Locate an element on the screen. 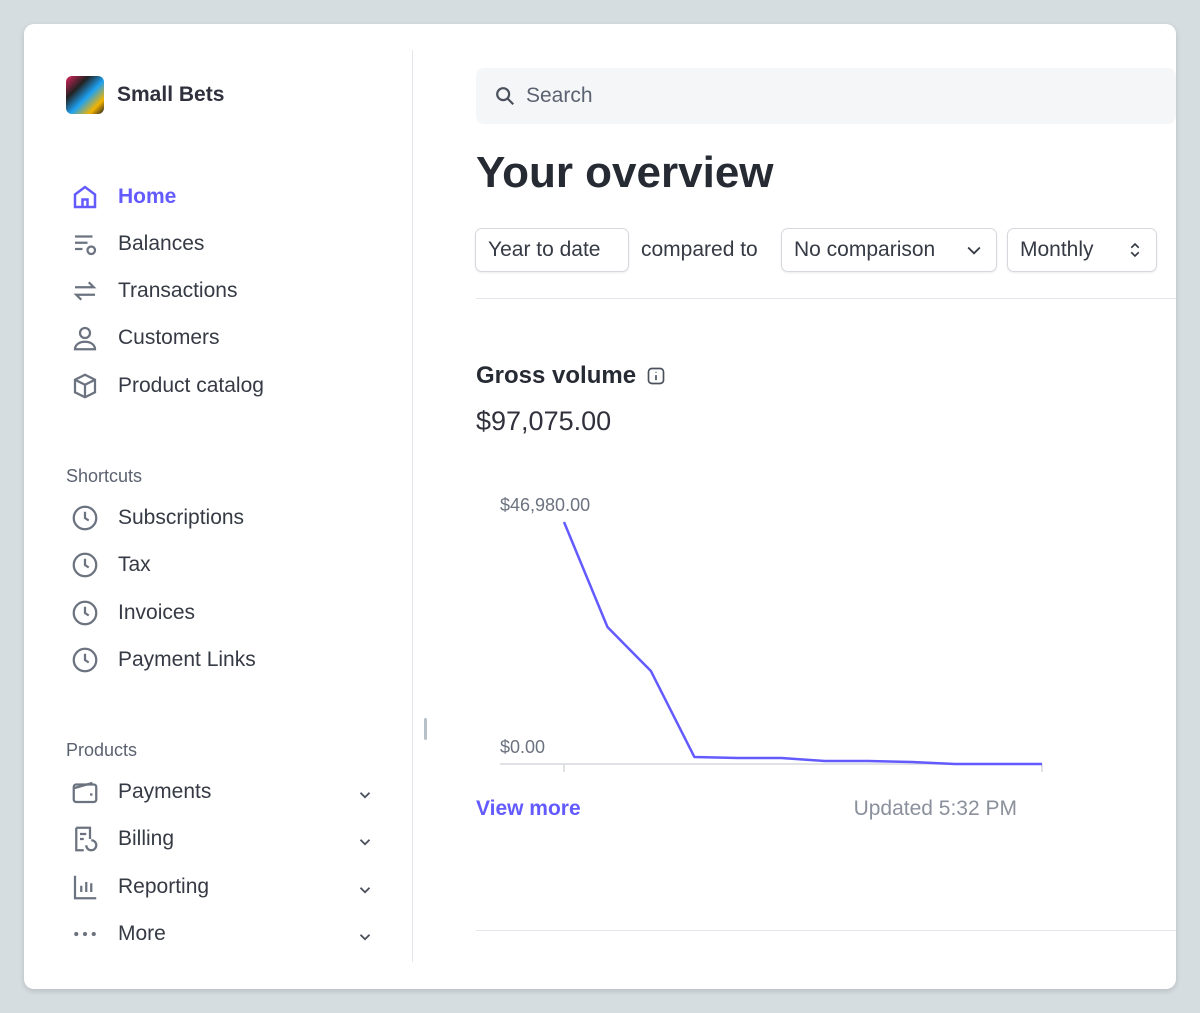 The height and width of the screenshot is (1013, 1200). label: Transactions is located at coordinates (178, 290).